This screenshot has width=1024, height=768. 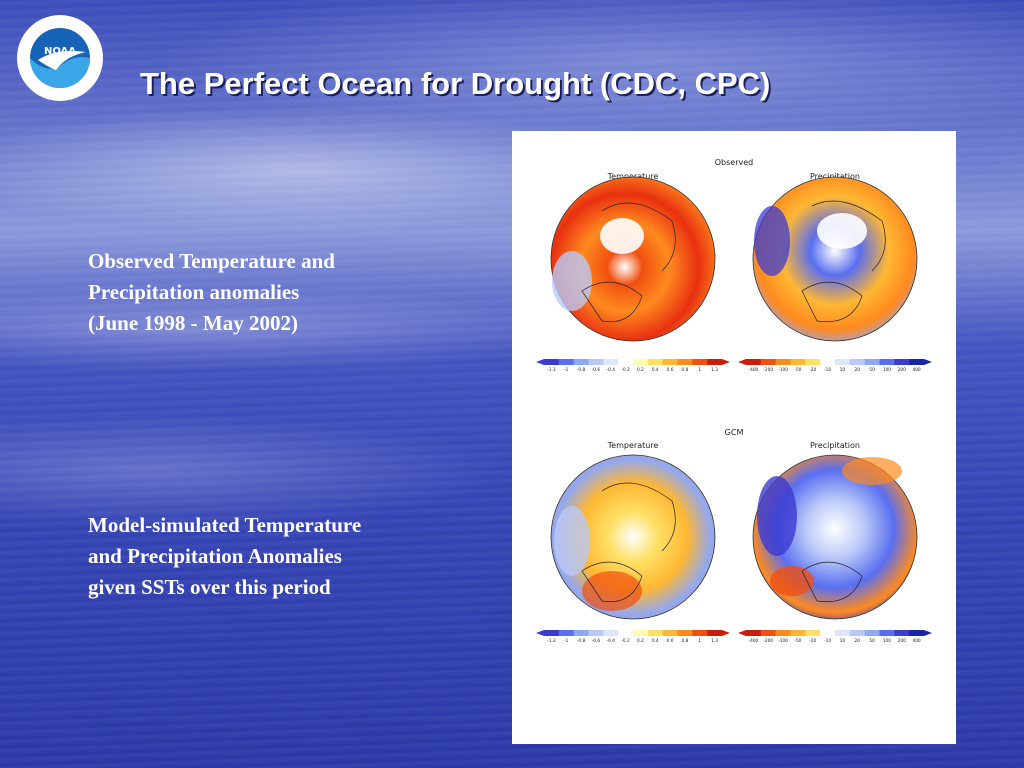 I want to click on temperature-tick-label: -1.3, so click(x=551, y=370).